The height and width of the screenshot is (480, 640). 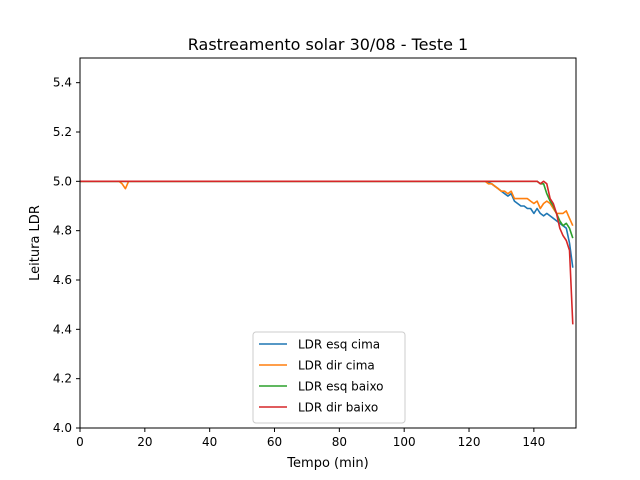 What do you see at coordinates (310, 438) in the screenshot?
I see `x-axis-ticks: 0 20 40 60 80 100 120 140` at bounding box center [310, 438].